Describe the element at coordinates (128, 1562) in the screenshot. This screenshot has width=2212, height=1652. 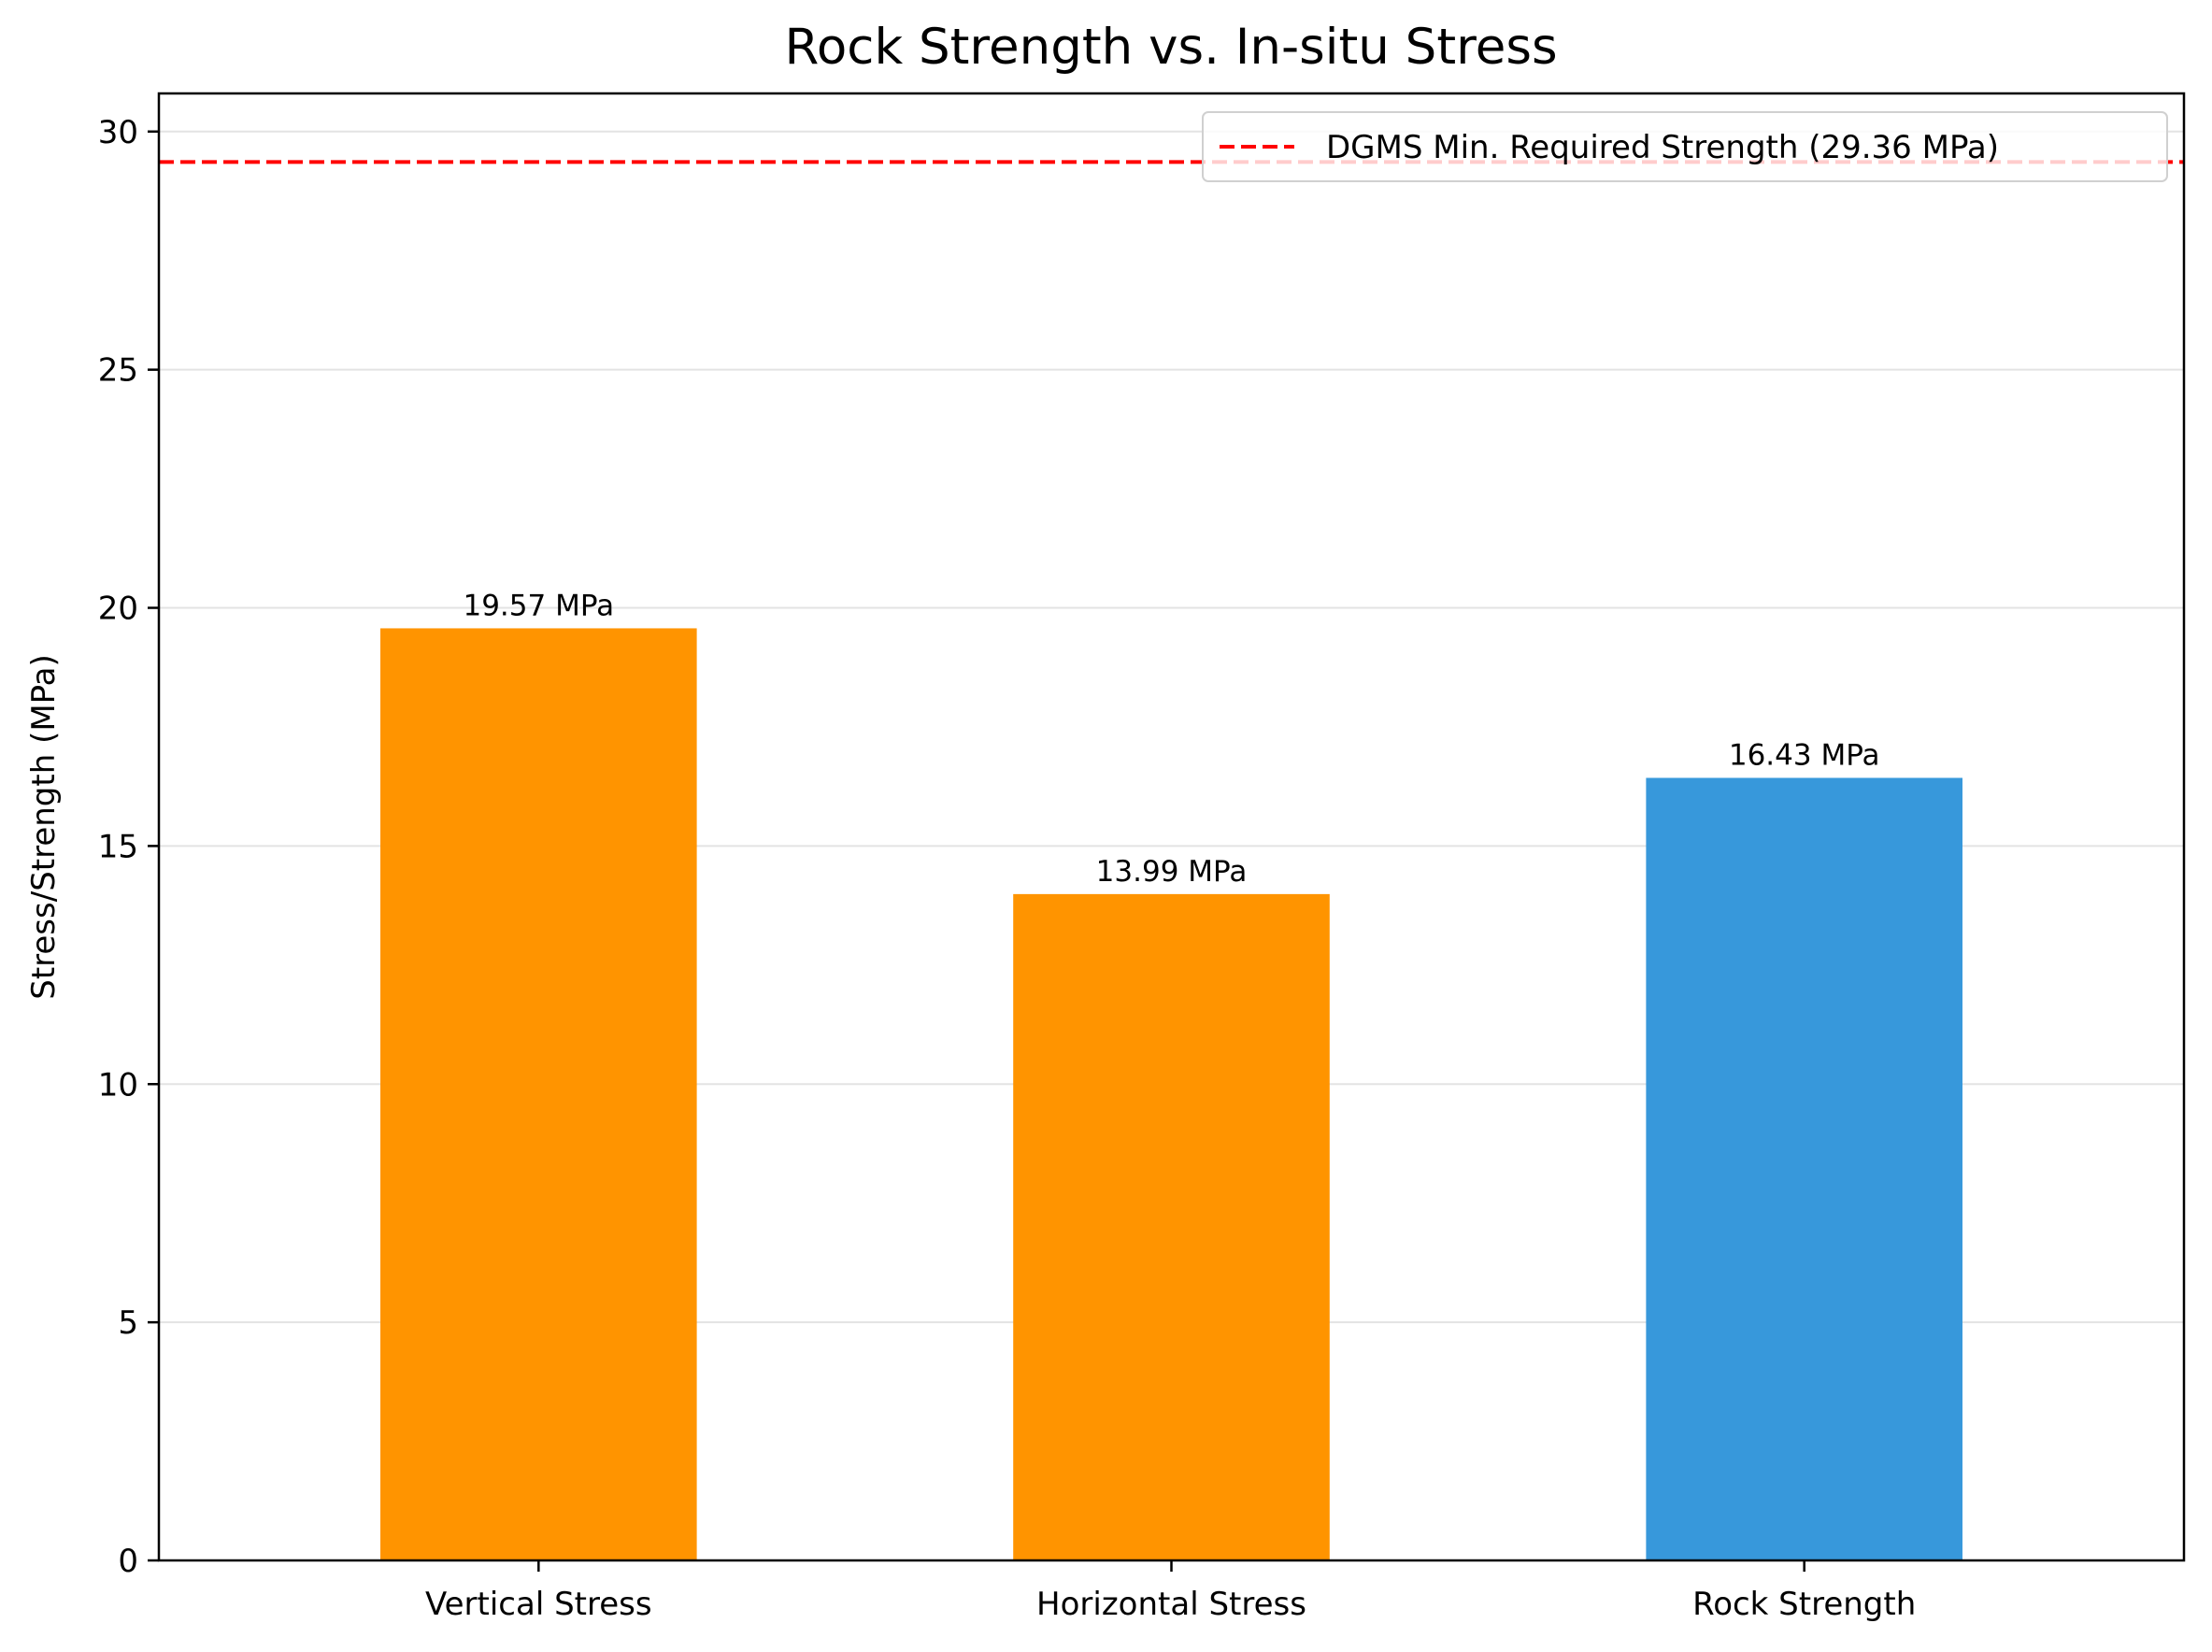
I see `y-tick-label: 0` at that location.